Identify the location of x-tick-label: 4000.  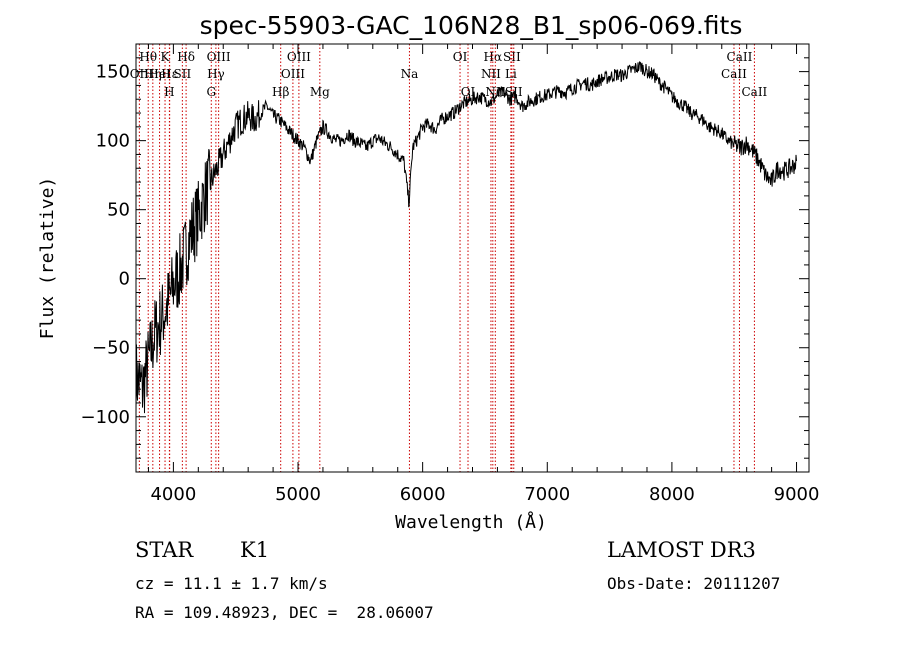
(173, 494).